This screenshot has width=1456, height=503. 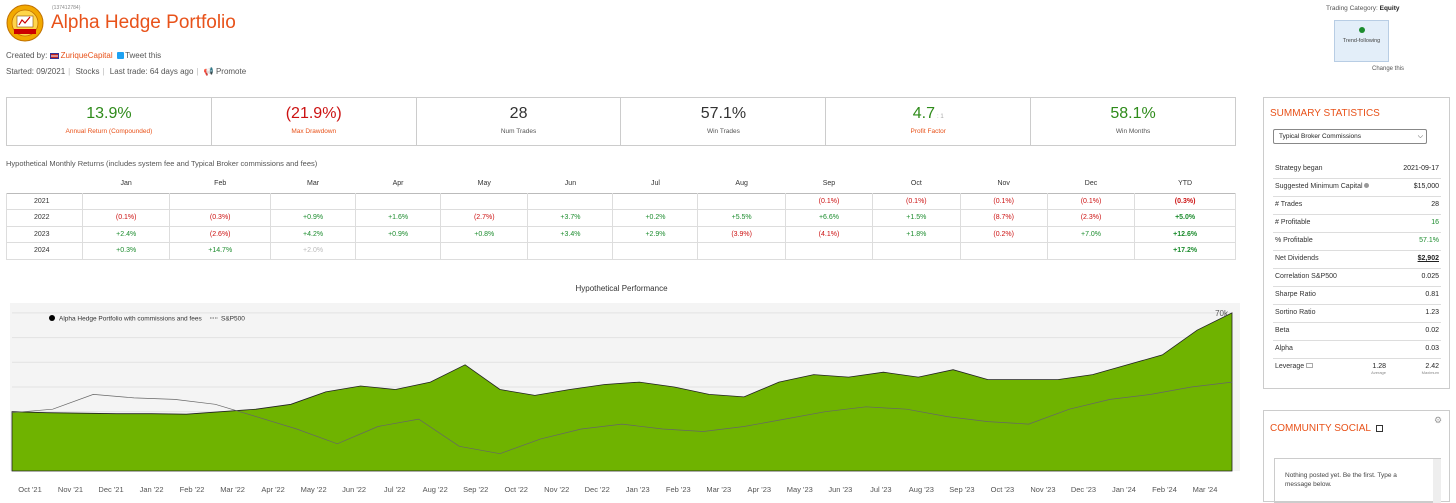 I want to click on kpi-cell: 4.7: 1 Profit Factor, so click(x=929, y=121).